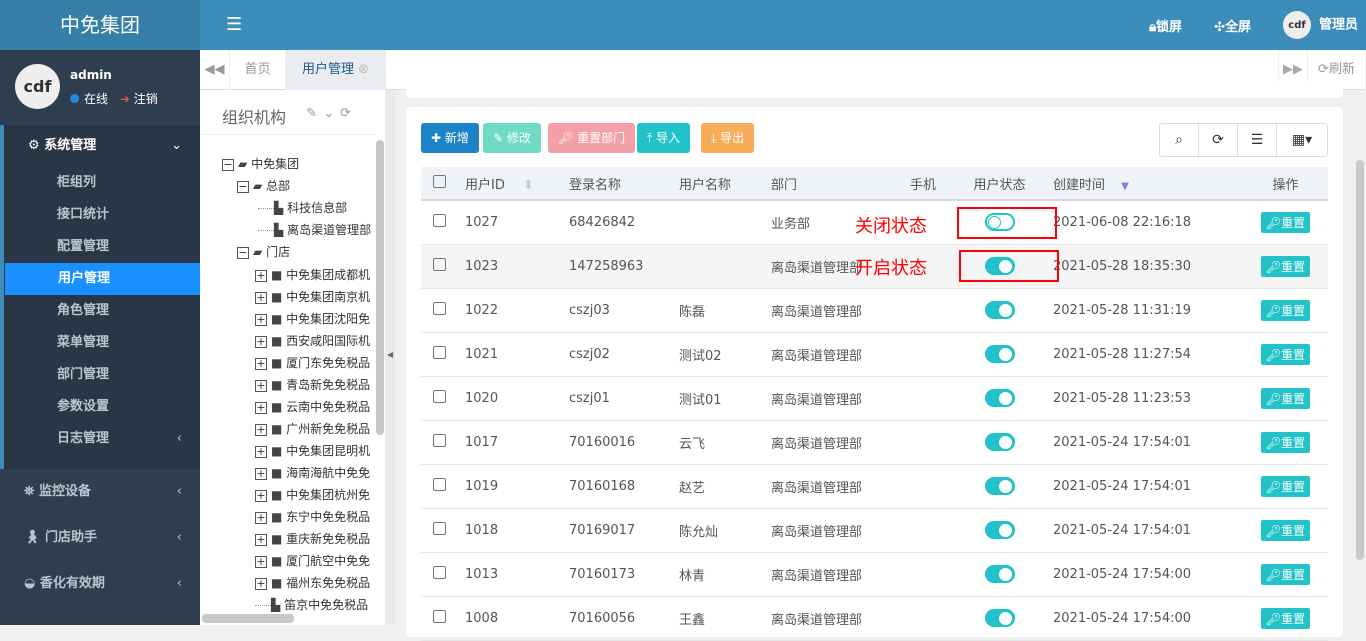 Image resolution: width=1366 pixels, height=641 pixels. Describe the element at coordinates (664, 138) in the screenshot. I see `import-button: ⤒ 导入` at that location.